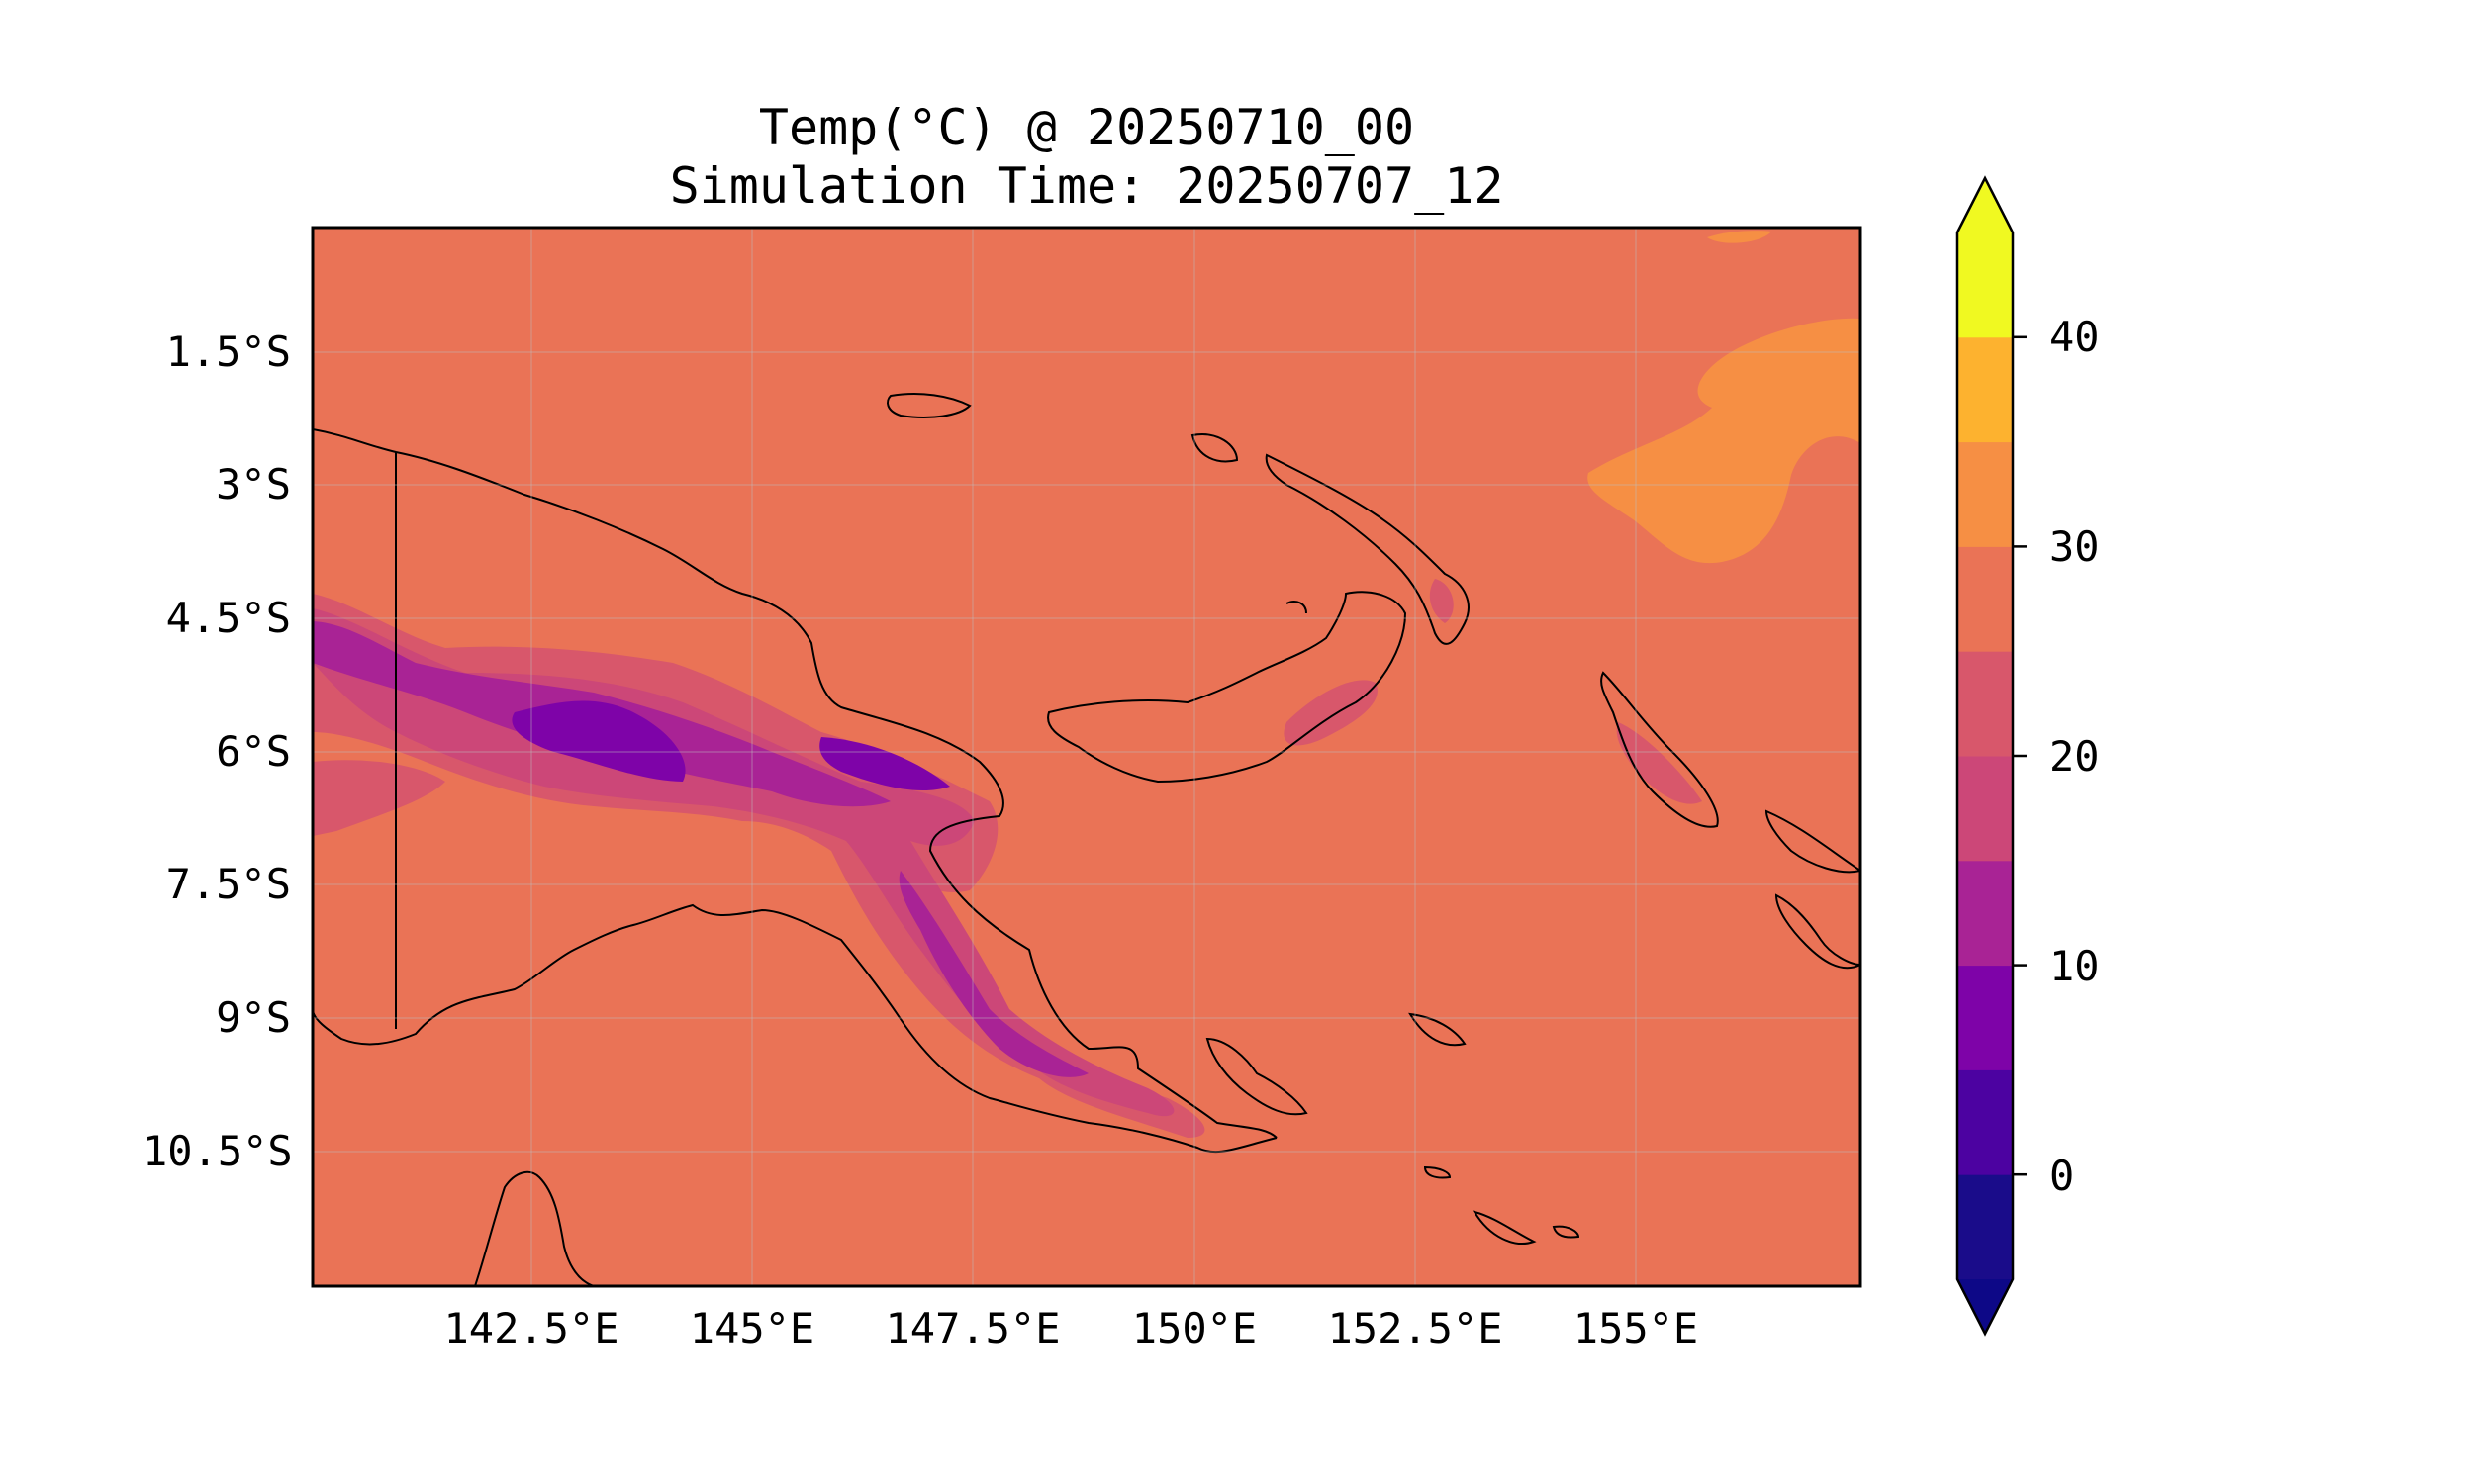 The width and height of the screenshot is (2474, 1484). What do you see at coordinates (1739, 237) in the screenshot?
I see `warm-spot` at bounding box center [1739, 237].